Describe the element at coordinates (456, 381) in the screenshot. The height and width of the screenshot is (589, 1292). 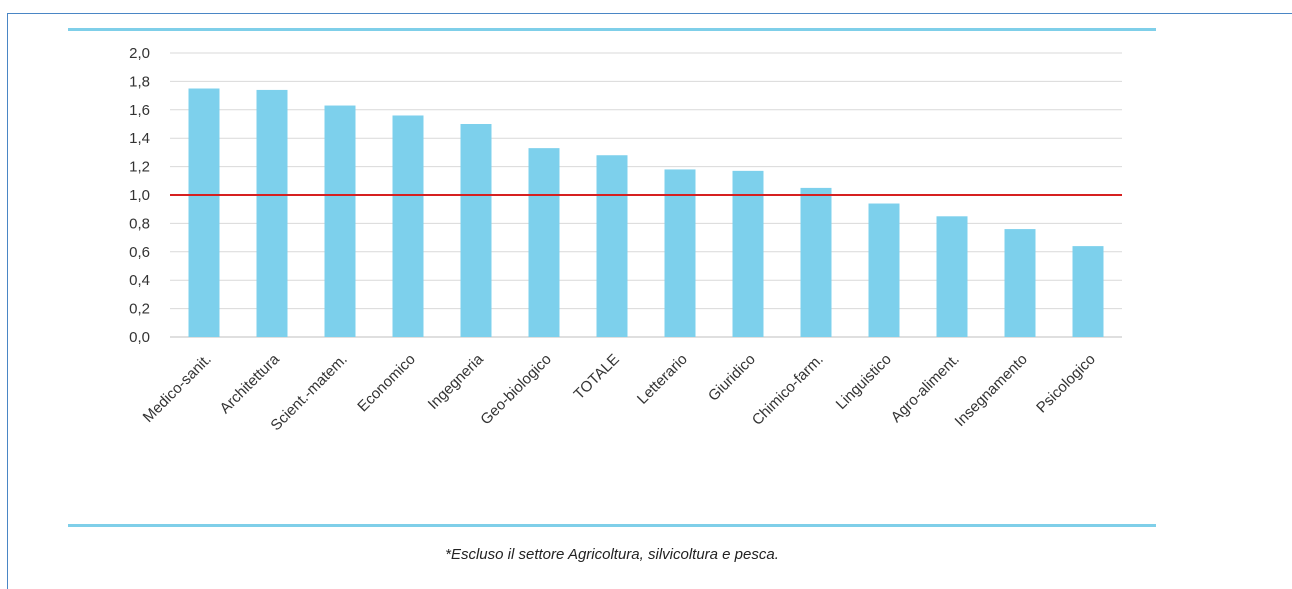
I see `x-tick-label: Ingegneria` at that location.